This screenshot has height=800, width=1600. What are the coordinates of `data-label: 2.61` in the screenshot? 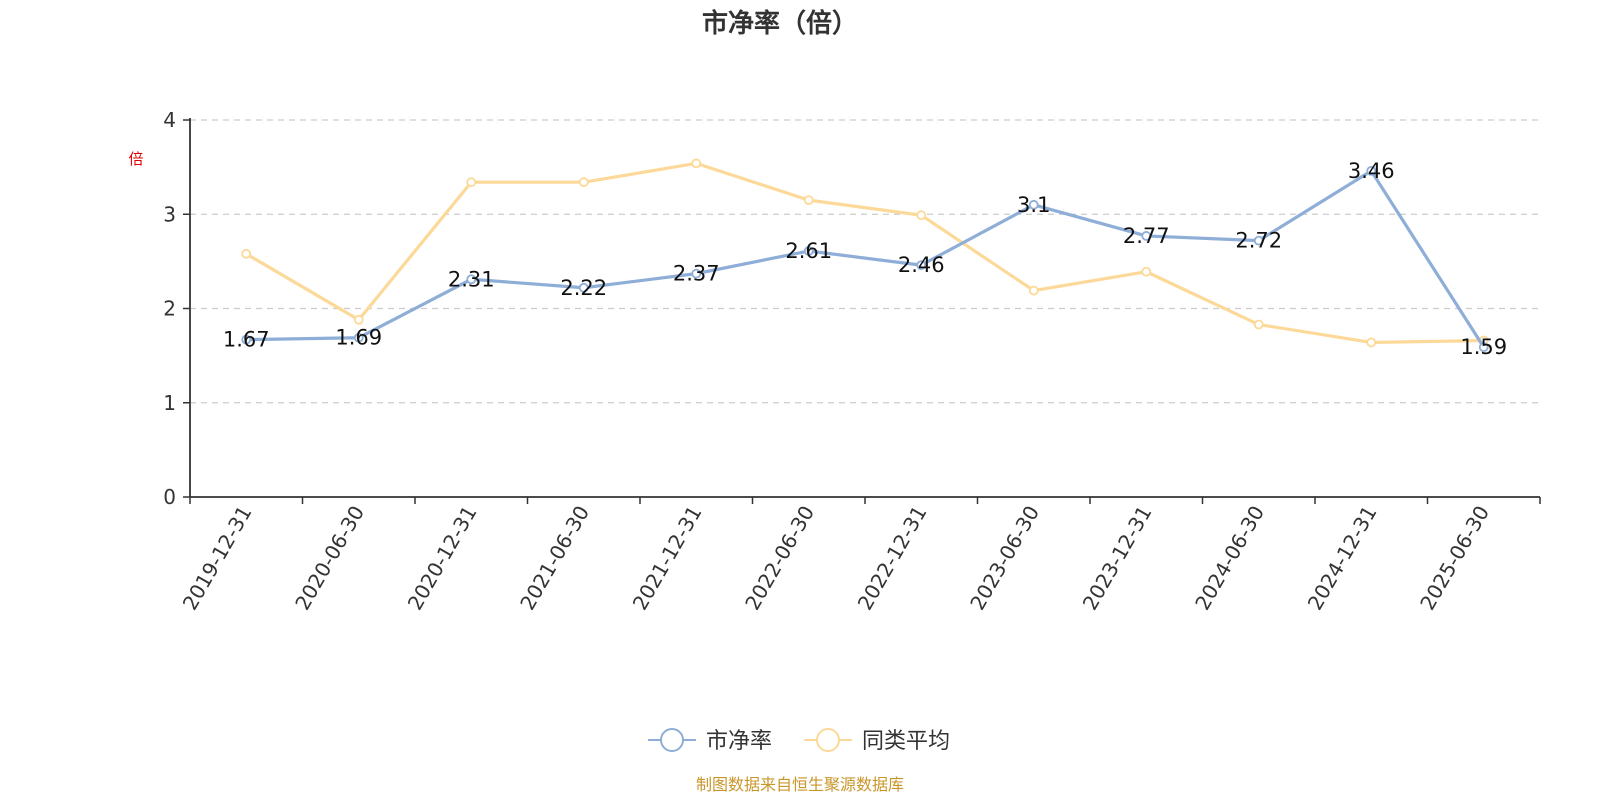 It's located at (808, 251).